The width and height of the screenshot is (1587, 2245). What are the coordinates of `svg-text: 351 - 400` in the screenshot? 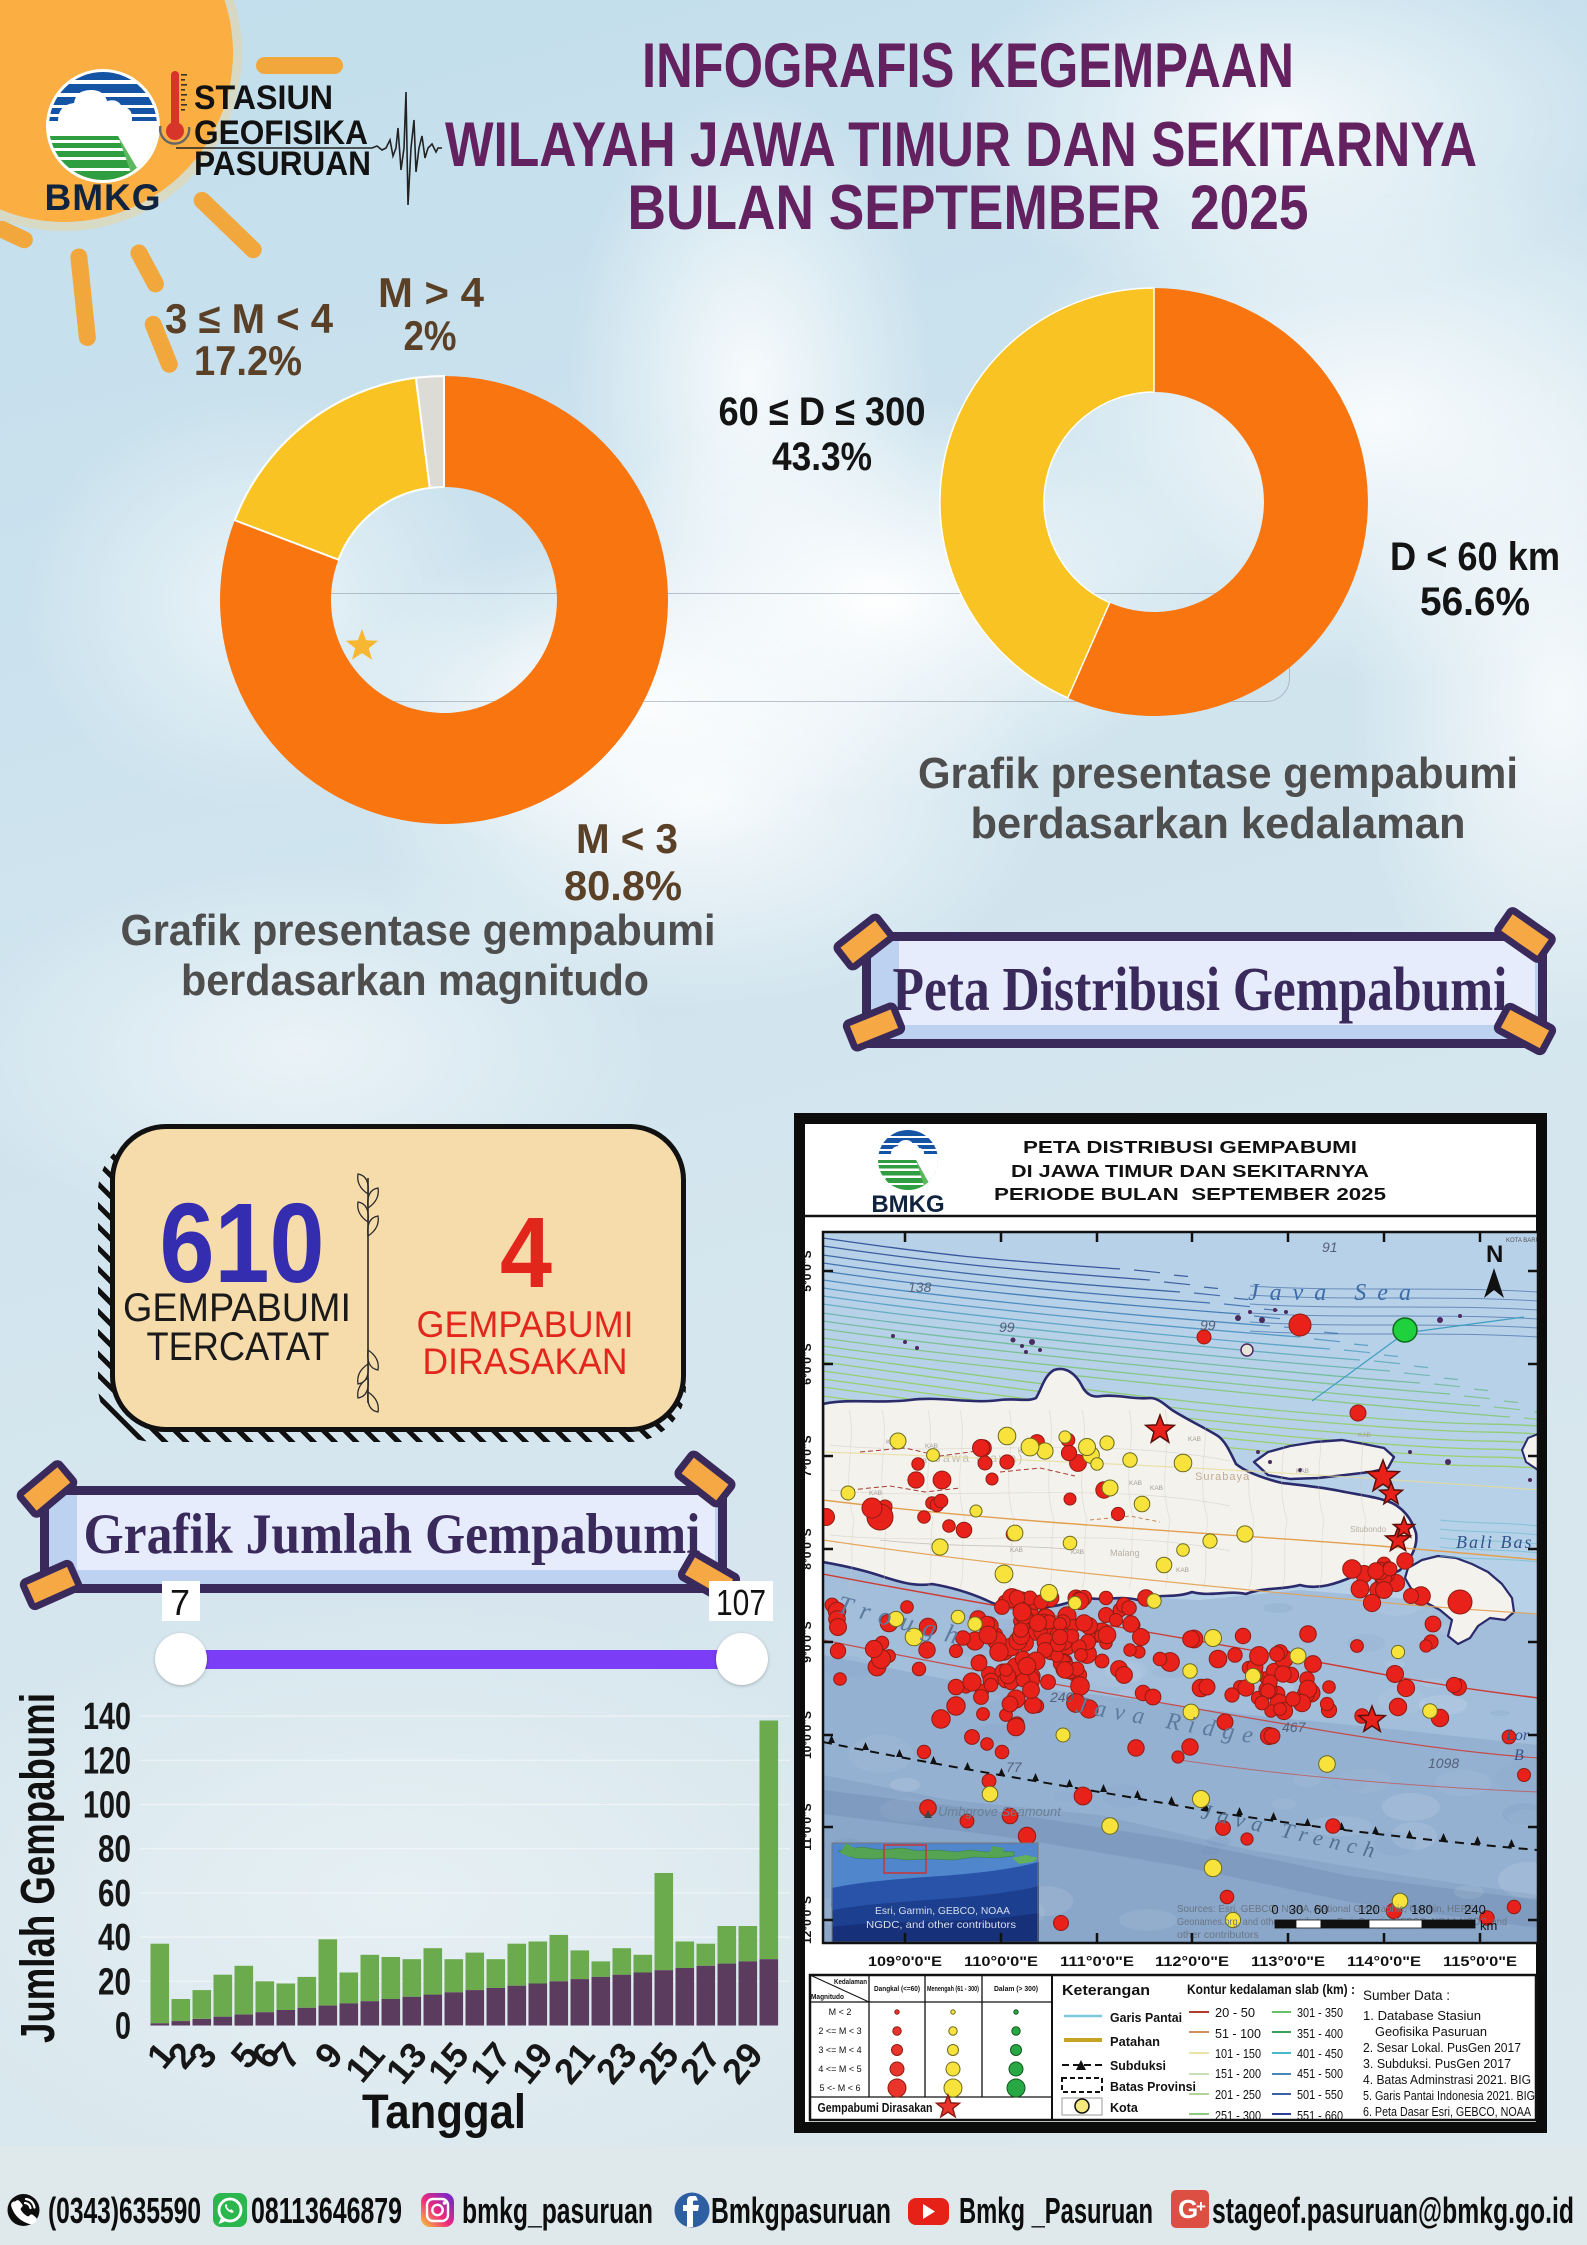 It's located at (1320, 2034).